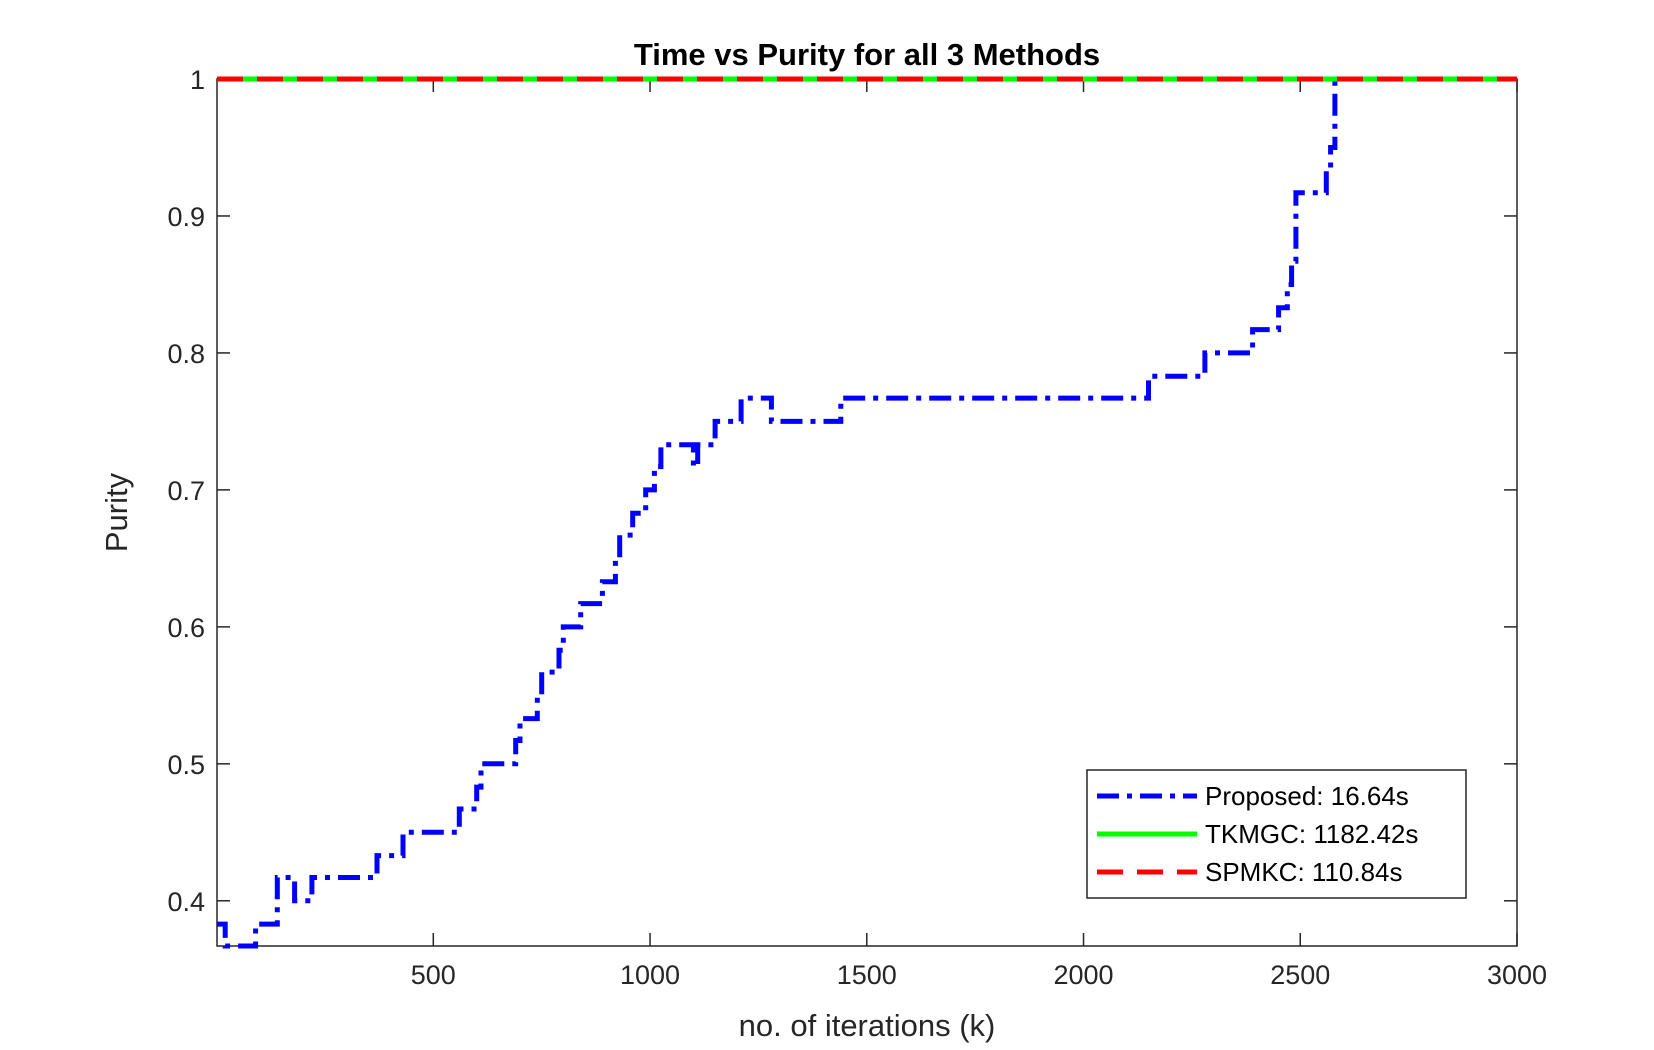  Describe the element at coordinates (186, 902) in the screenshot. I see `y-tick-label: 0.4` at that location.